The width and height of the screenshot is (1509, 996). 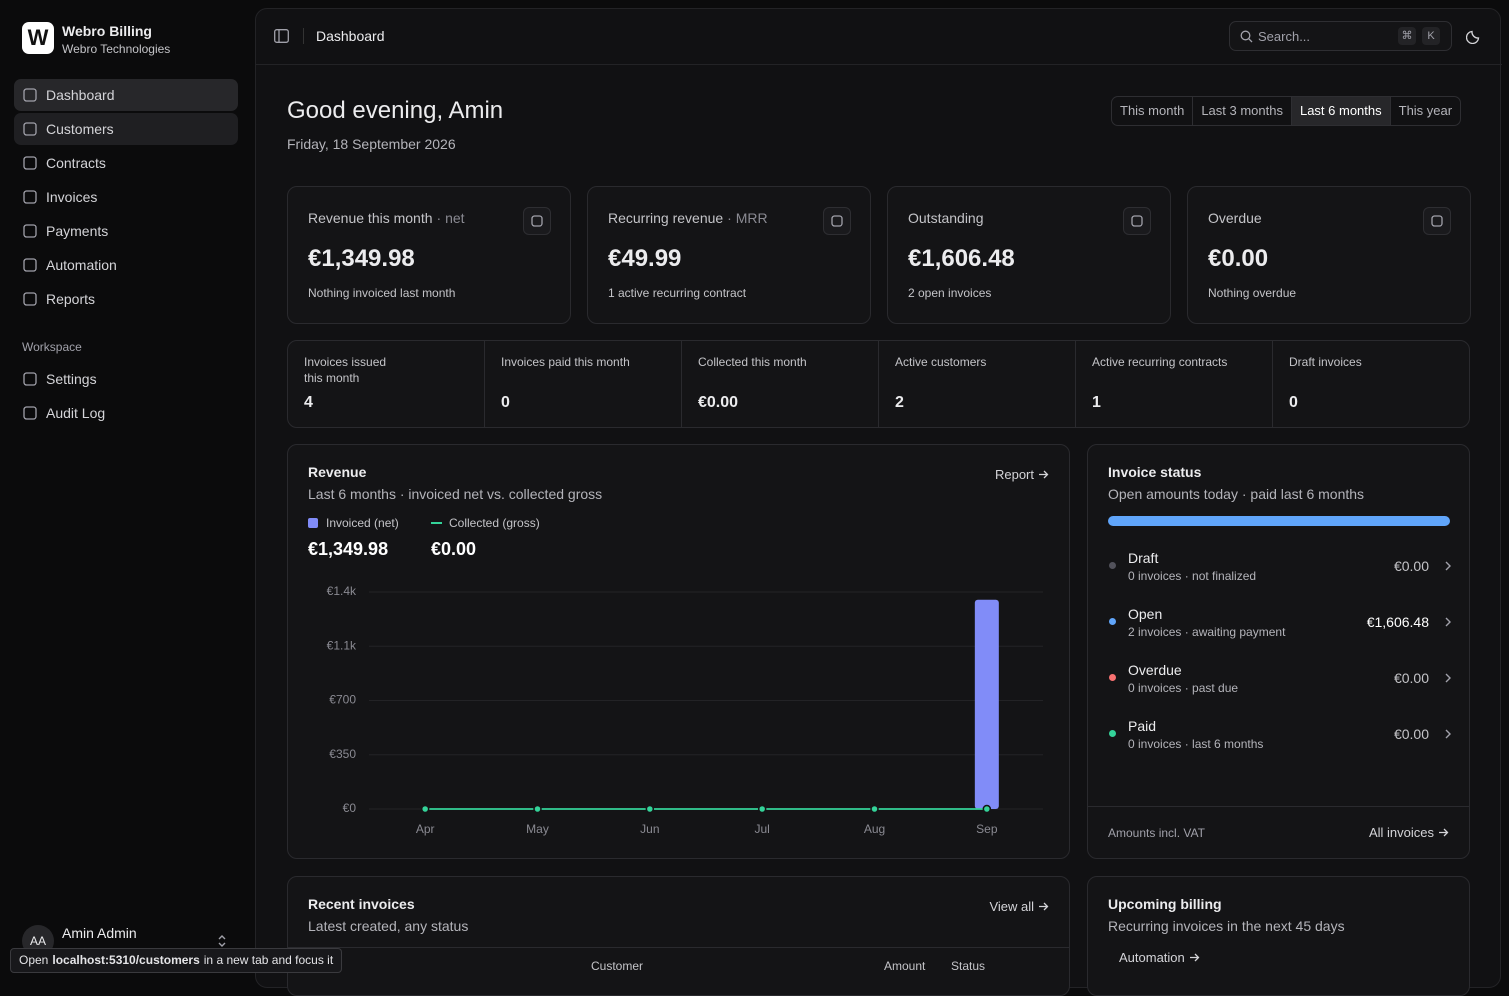 I want to click on user-name: Amin Admin, so click(x=99, y=933).